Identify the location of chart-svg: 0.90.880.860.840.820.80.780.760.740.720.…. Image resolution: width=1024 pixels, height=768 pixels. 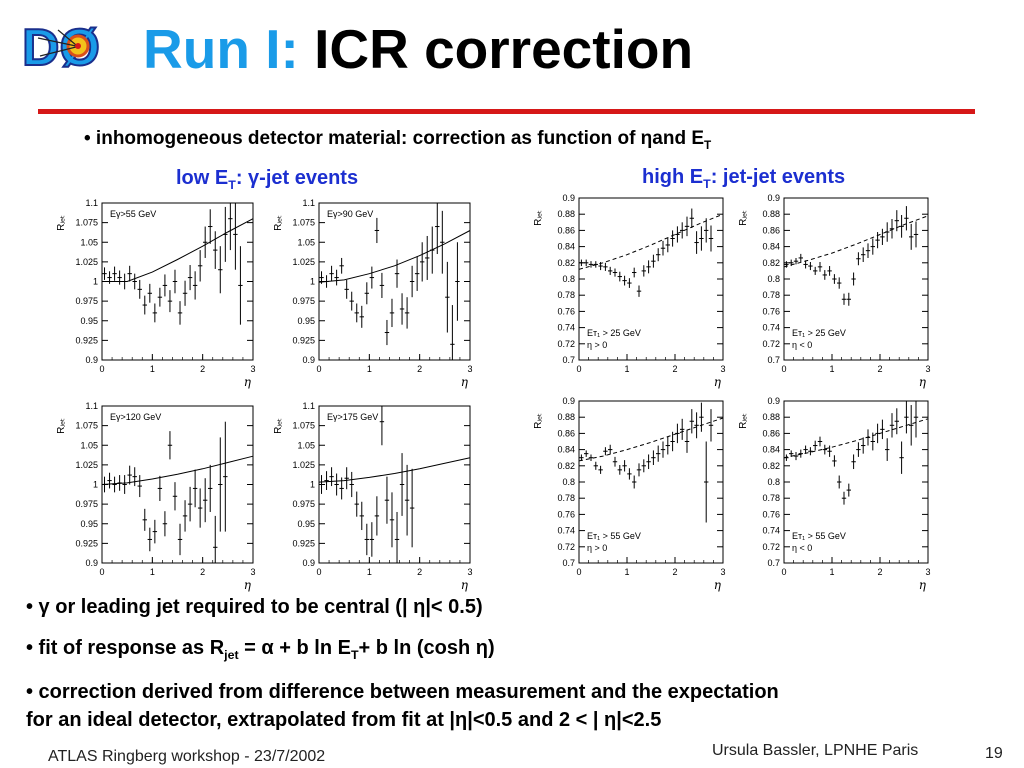
(629, 291).